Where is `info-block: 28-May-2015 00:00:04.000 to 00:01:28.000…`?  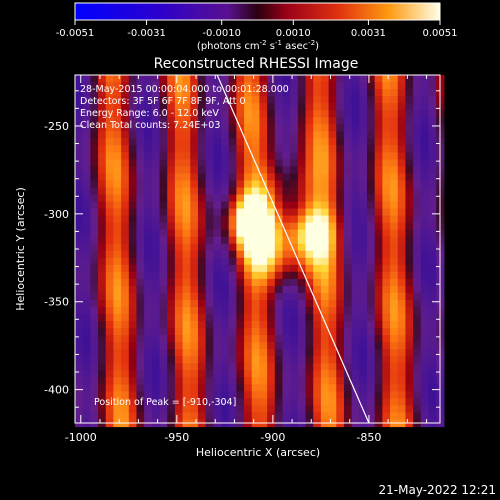 info-block: 28-May-2015 00:00:04.000 to 00:01:28.000… is located at coordinates (184, 107).